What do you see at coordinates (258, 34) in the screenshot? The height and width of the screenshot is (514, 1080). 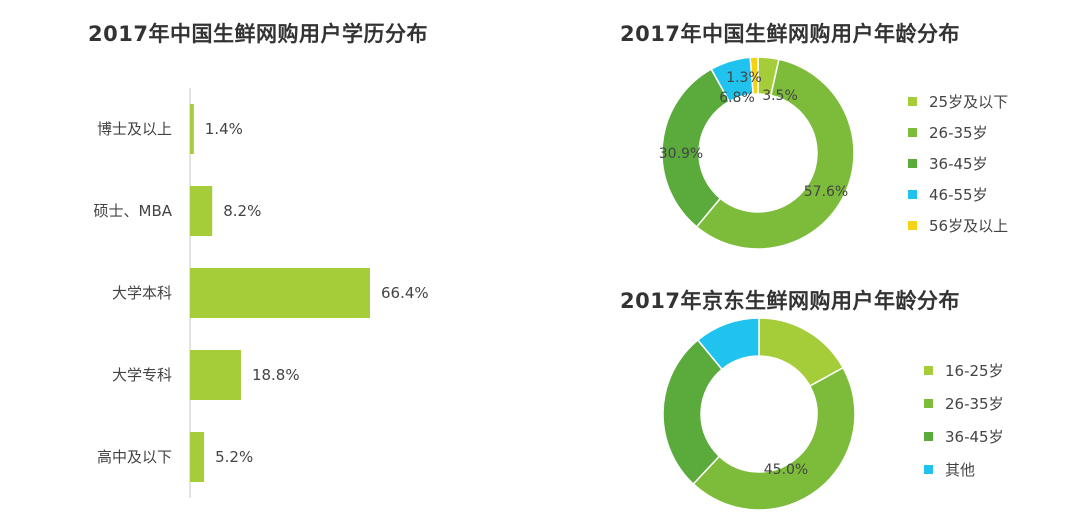 I see `education-chart-title: 2017年中国生鲜网购用户学历分布` at bounding box center [258, 34].